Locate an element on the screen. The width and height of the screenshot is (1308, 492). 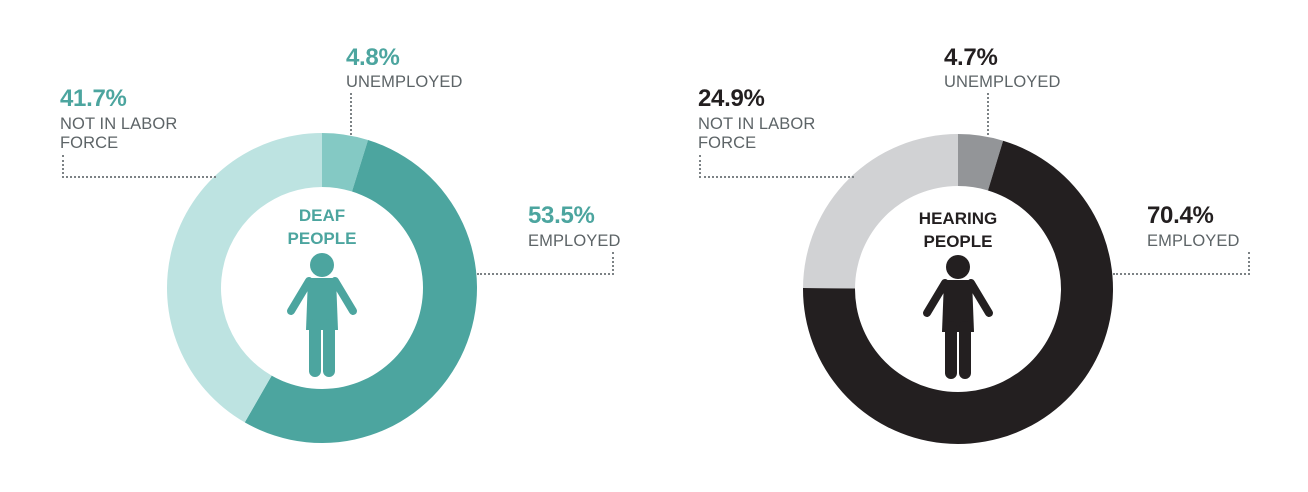
deaf-unemployed-percent: 4.8% is located at coordinates (373, 57).